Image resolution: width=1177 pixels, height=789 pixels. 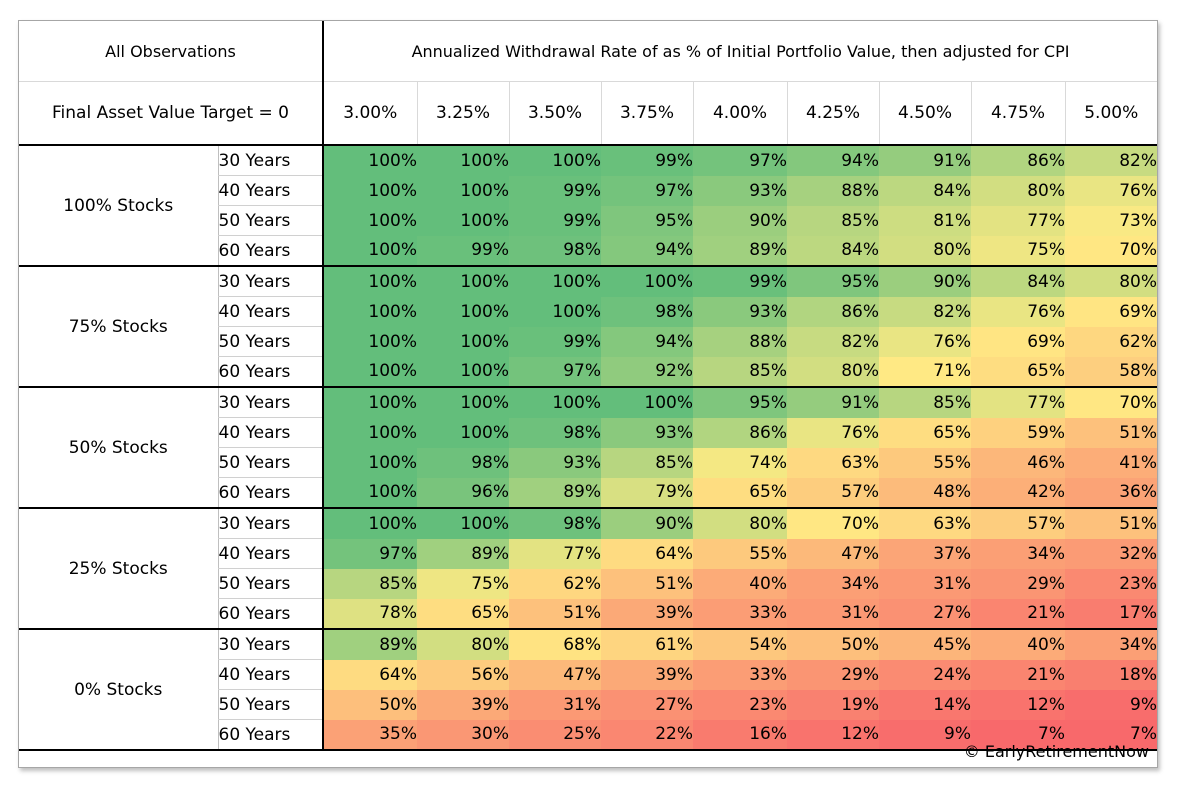 What do you see at coordinates (588, 432) in the screenshot?
I see `table-row: 40 Years 100% 100% 98% 93% 86% 76% 65% 59% 51%` at bounding box center [588, 432].